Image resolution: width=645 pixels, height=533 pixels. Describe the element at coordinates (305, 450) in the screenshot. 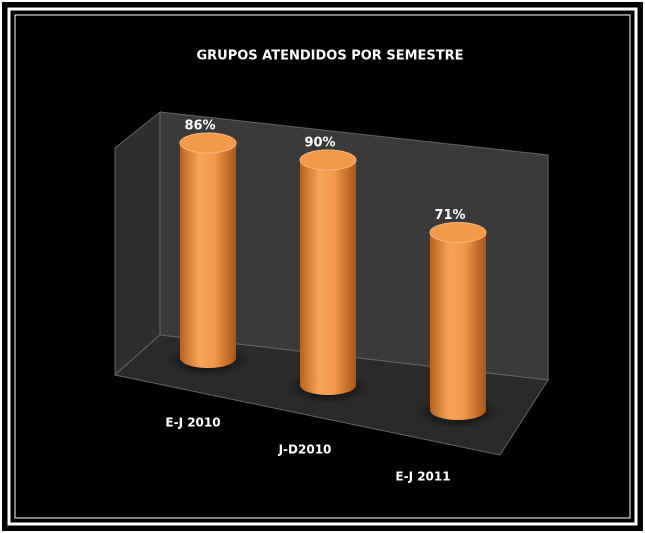

I see `x-tick-label: J-D2010` at that location.